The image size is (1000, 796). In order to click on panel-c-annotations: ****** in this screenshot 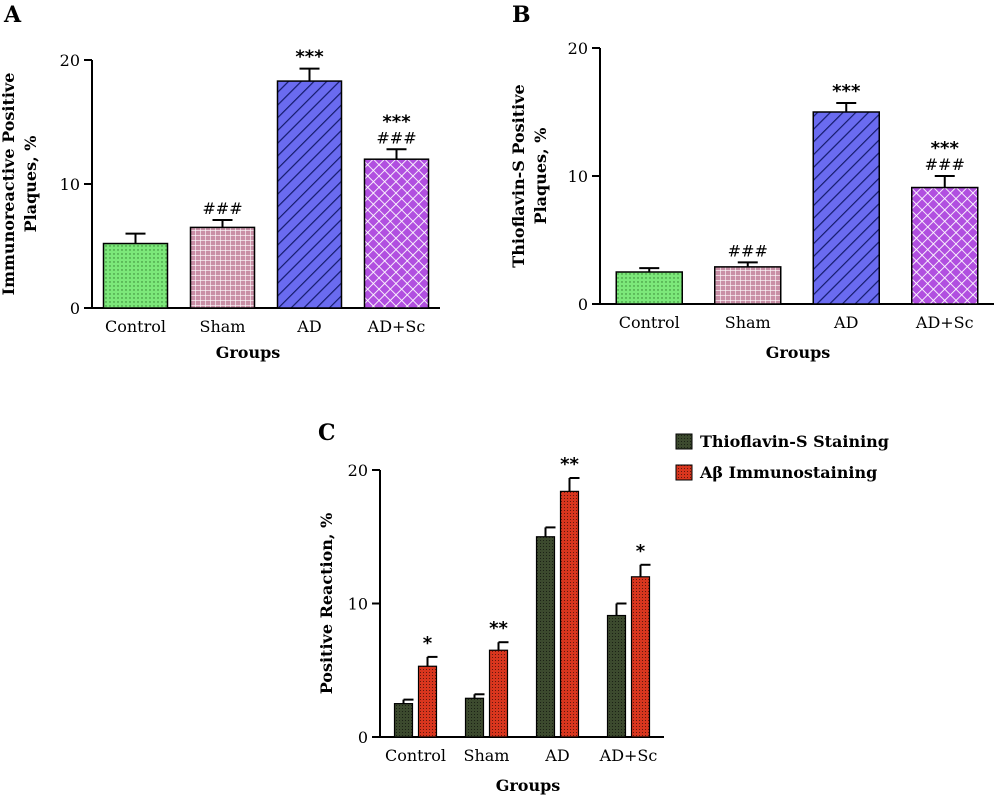, I will do `click(534, 554)`.